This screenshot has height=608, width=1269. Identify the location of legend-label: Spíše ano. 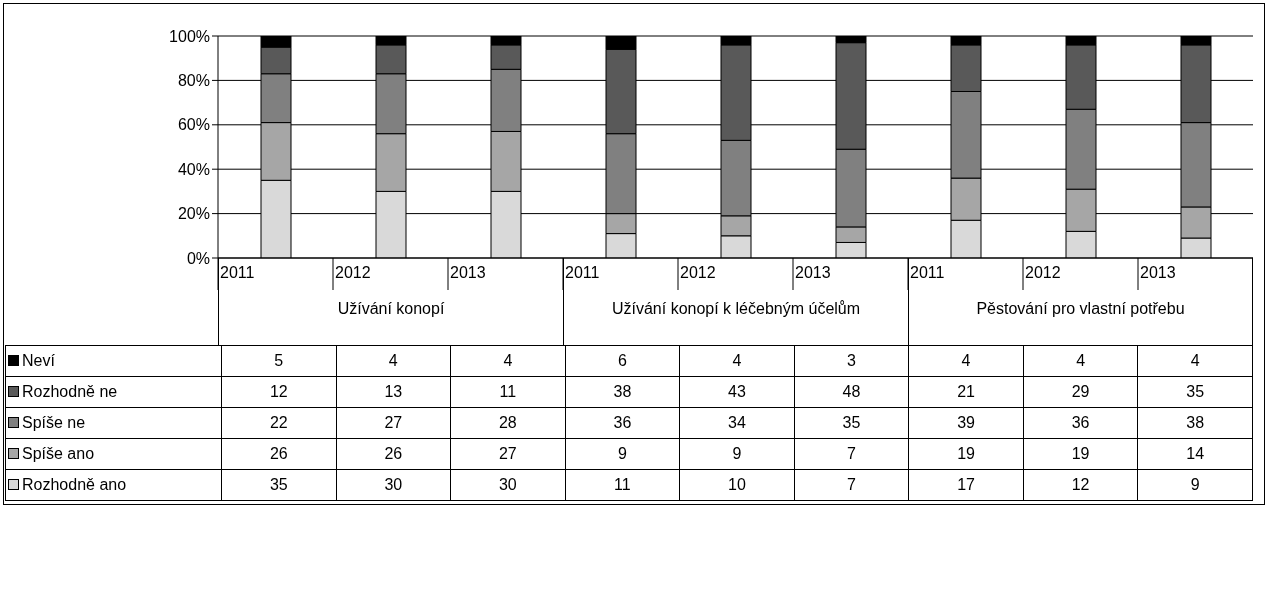
(113, 454).